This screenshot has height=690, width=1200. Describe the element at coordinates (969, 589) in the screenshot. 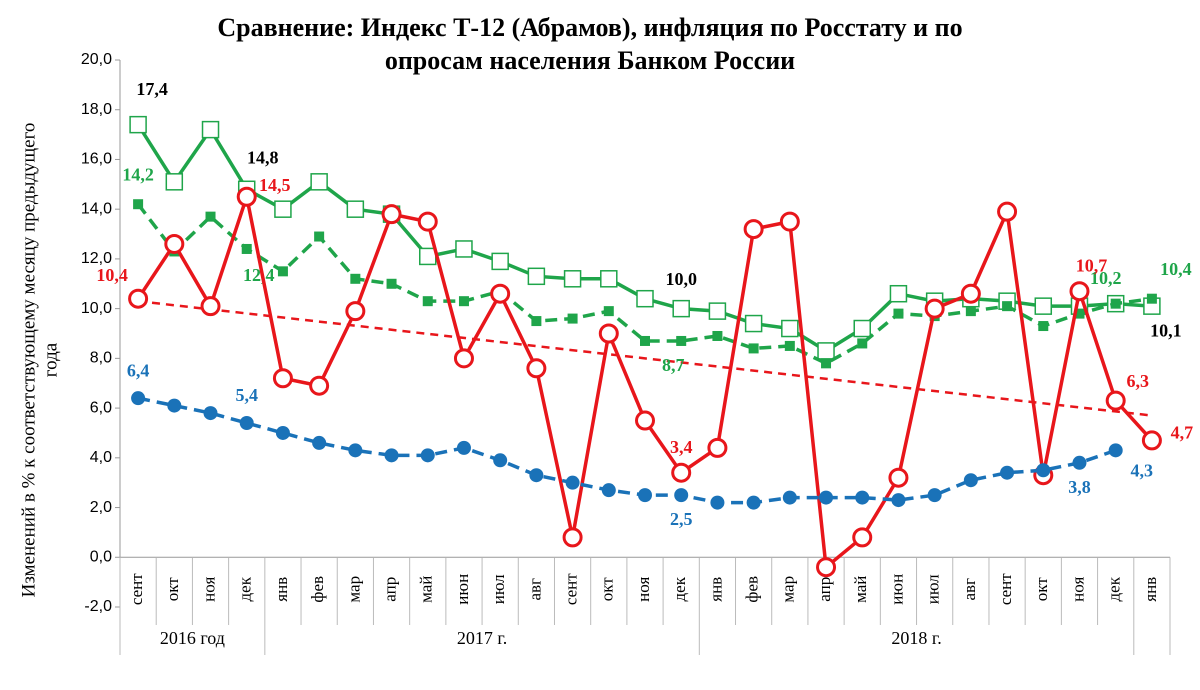

I see `x-tick-label: авг` at that location.